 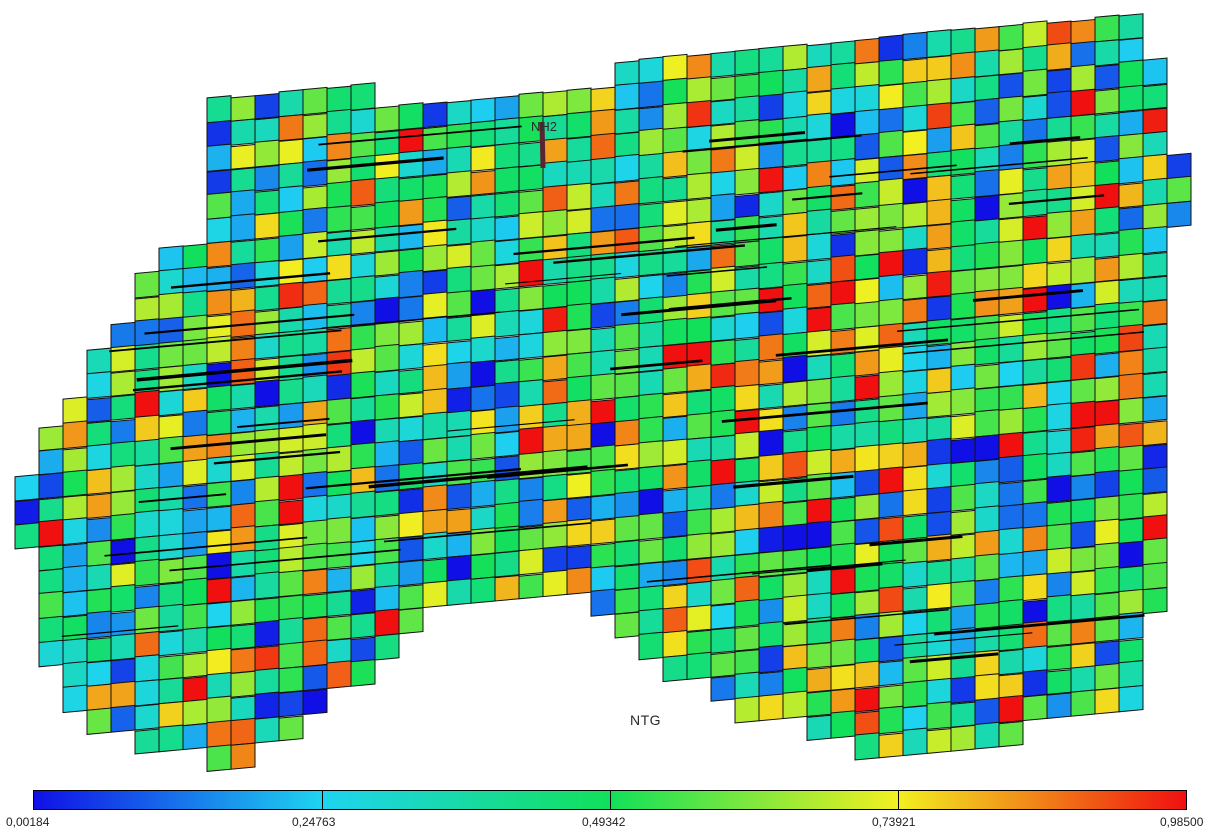 I want to click on well-trajectory, so click(x=542, y=145).